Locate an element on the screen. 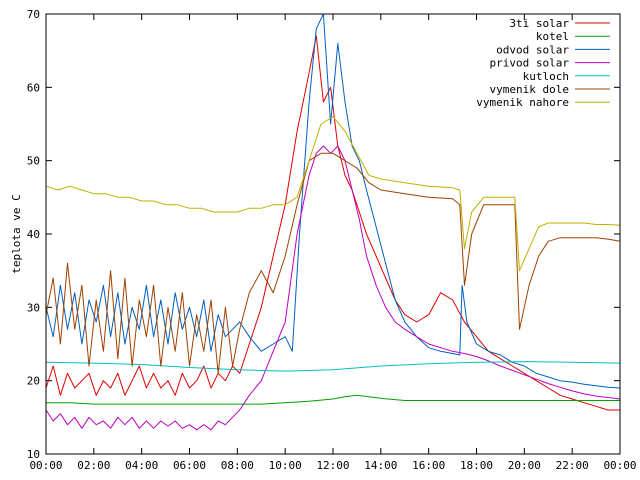 This screenshot has width=640, height=480. x-tick-label: 22:00 is located at coordinates (572, 465).